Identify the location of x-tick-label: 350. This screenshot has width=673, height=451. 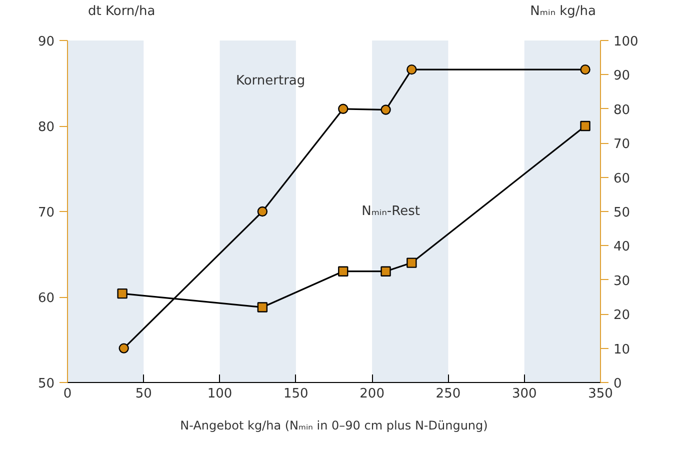
(600, 394).